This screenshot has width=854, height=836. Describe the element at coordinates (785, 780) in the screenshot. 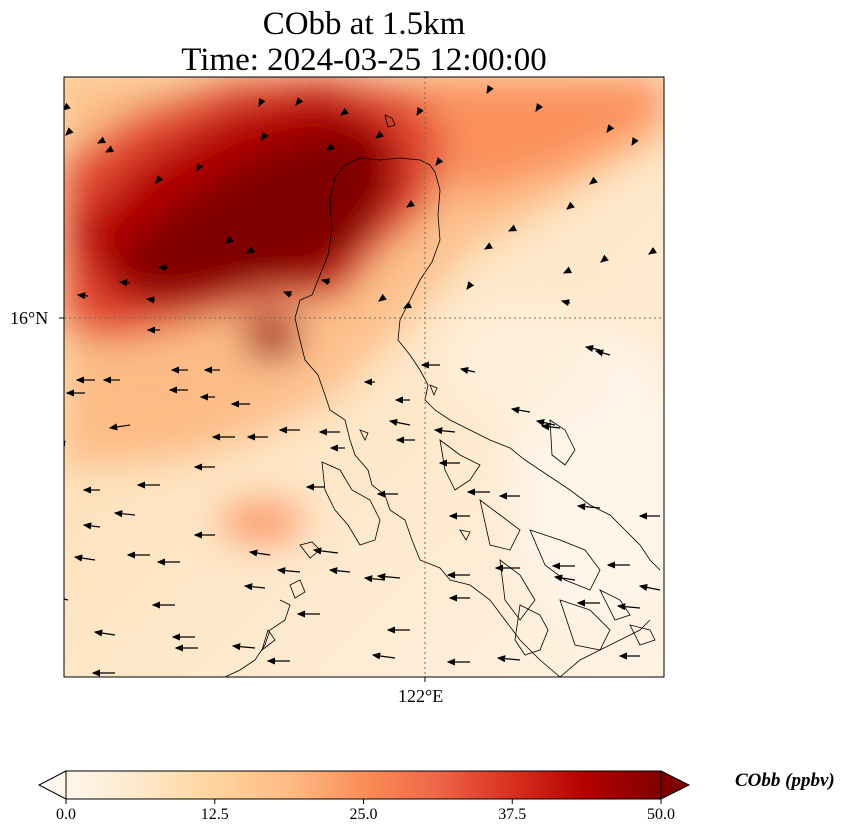

I see `colorbar-title: CObb (ppbv)` at that location.